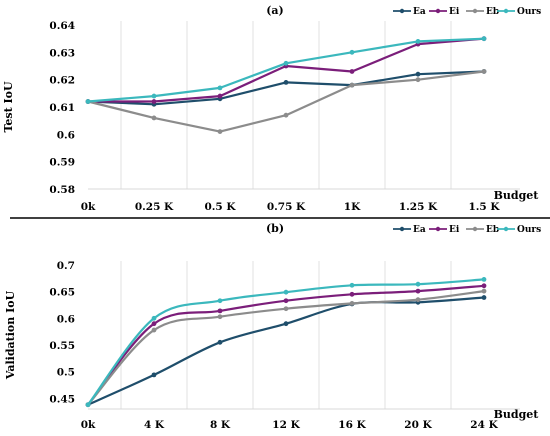 Image resolution: width=550 pixels, height=436 pixels. Describe the element at coordinates (484, 207) in the screenshot. I see `x-tick-label: 1.5 K` at that location.